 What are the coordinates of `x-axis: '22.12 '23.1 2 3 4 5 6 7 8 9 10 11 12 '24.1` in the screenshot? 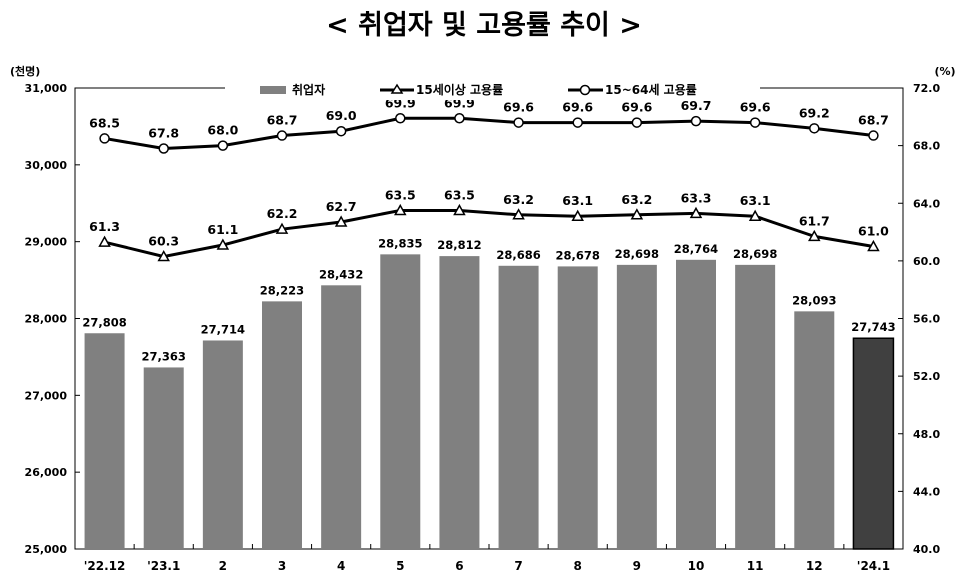 It's located at (487, 558).